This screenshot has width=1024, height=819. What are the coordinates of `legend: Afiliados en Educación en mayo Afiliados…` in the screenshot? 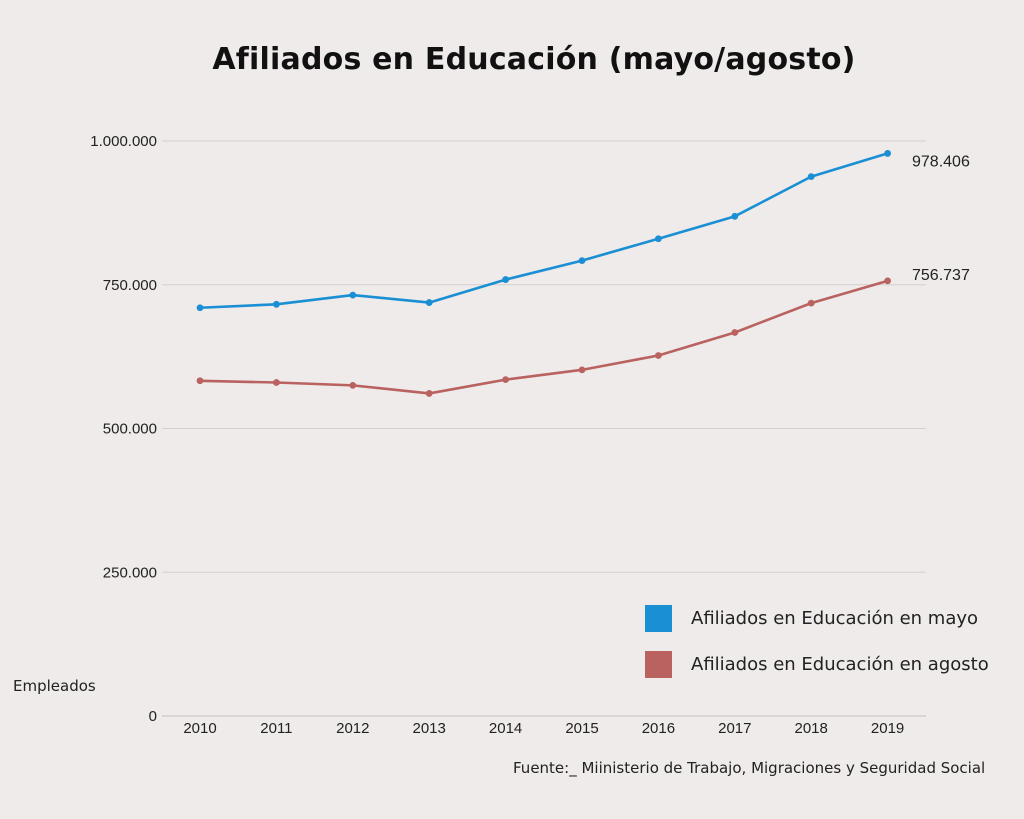 It's located at (817, 650).